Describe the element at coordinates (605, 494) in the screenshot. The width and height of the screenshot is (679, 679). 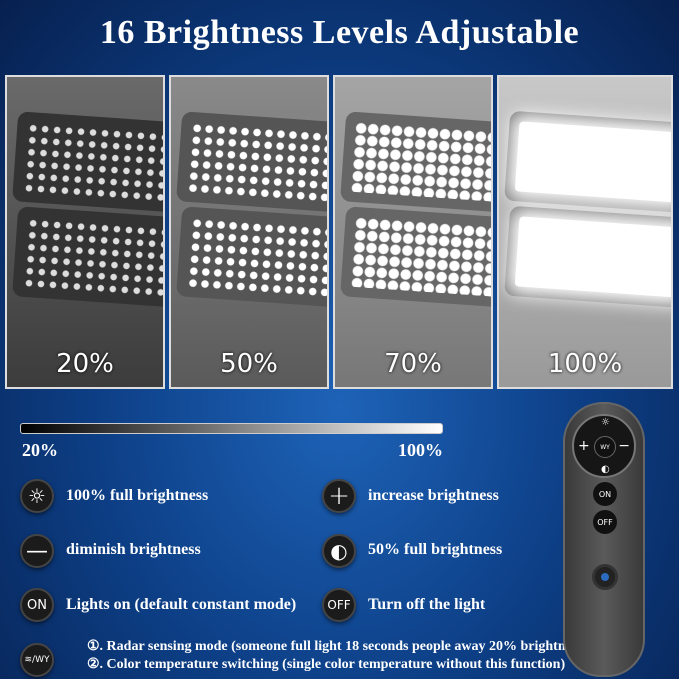
I see `remote-on-button: ON` at that location.